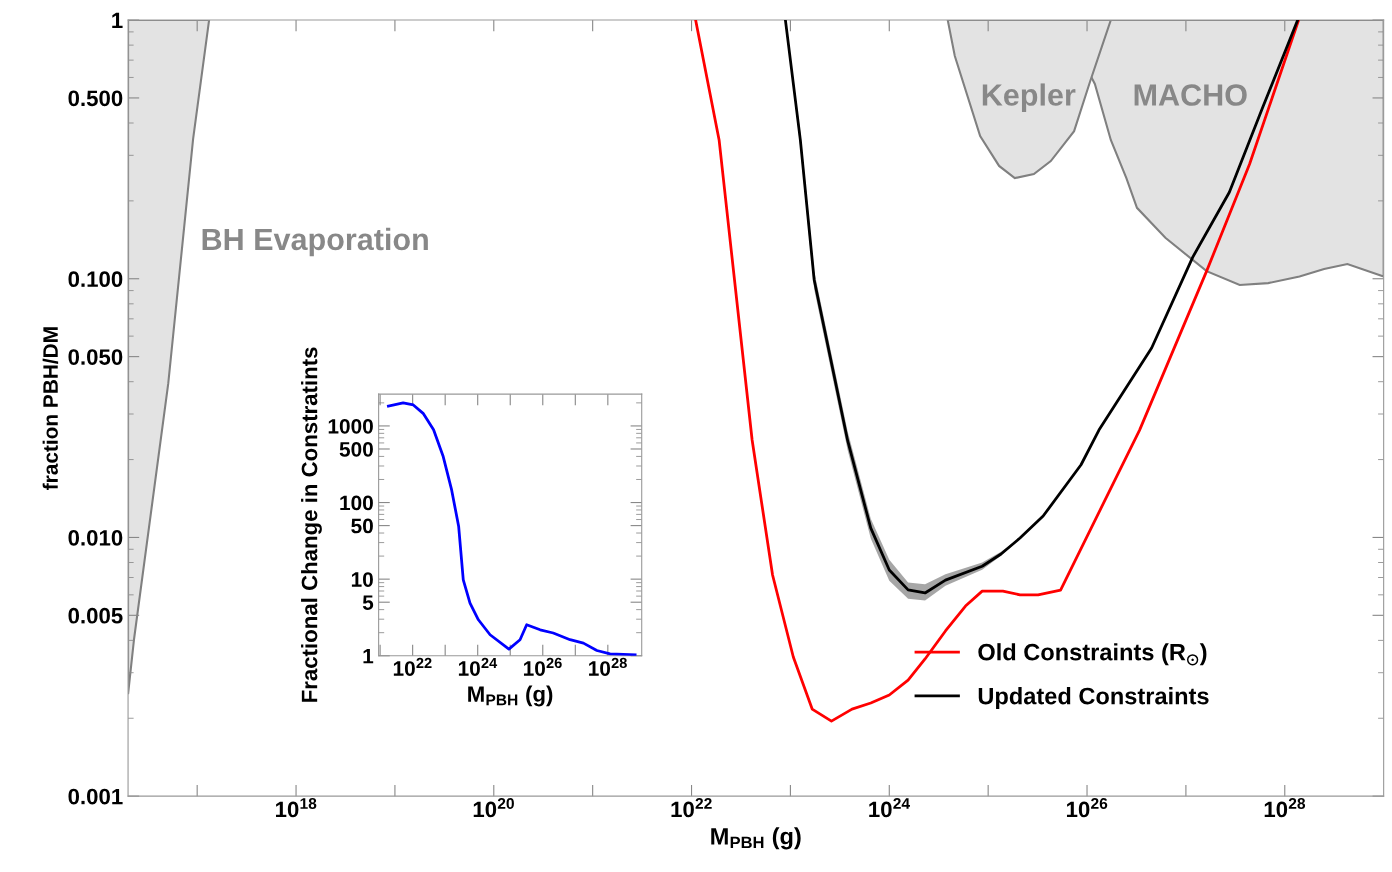 The height and width of the screenshot is (872, 1392). What do you see at coordinates (95, 615) in the screenshot?
I see `y-tick-label: 0.005` at bounding box center [95, 615].